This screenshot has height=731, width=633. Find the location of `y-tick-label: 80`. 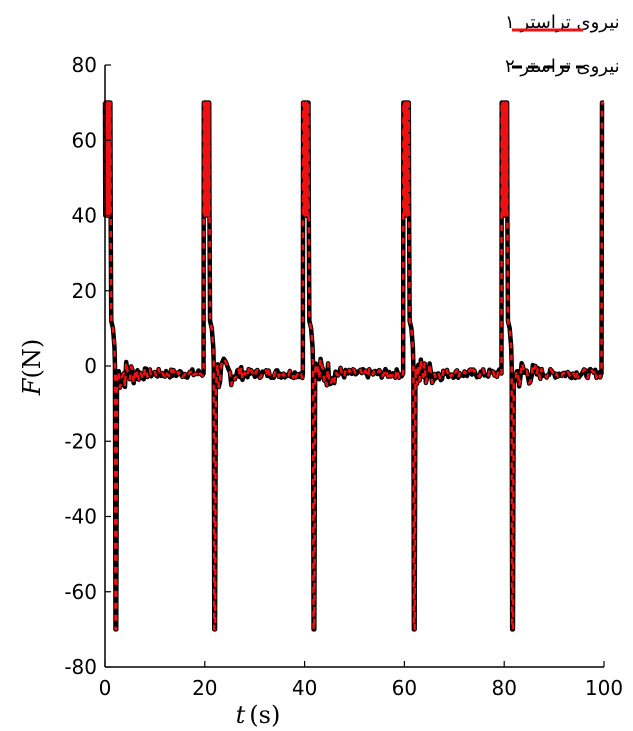

y-tick-label: 80 is located at coordinates (84, 65).